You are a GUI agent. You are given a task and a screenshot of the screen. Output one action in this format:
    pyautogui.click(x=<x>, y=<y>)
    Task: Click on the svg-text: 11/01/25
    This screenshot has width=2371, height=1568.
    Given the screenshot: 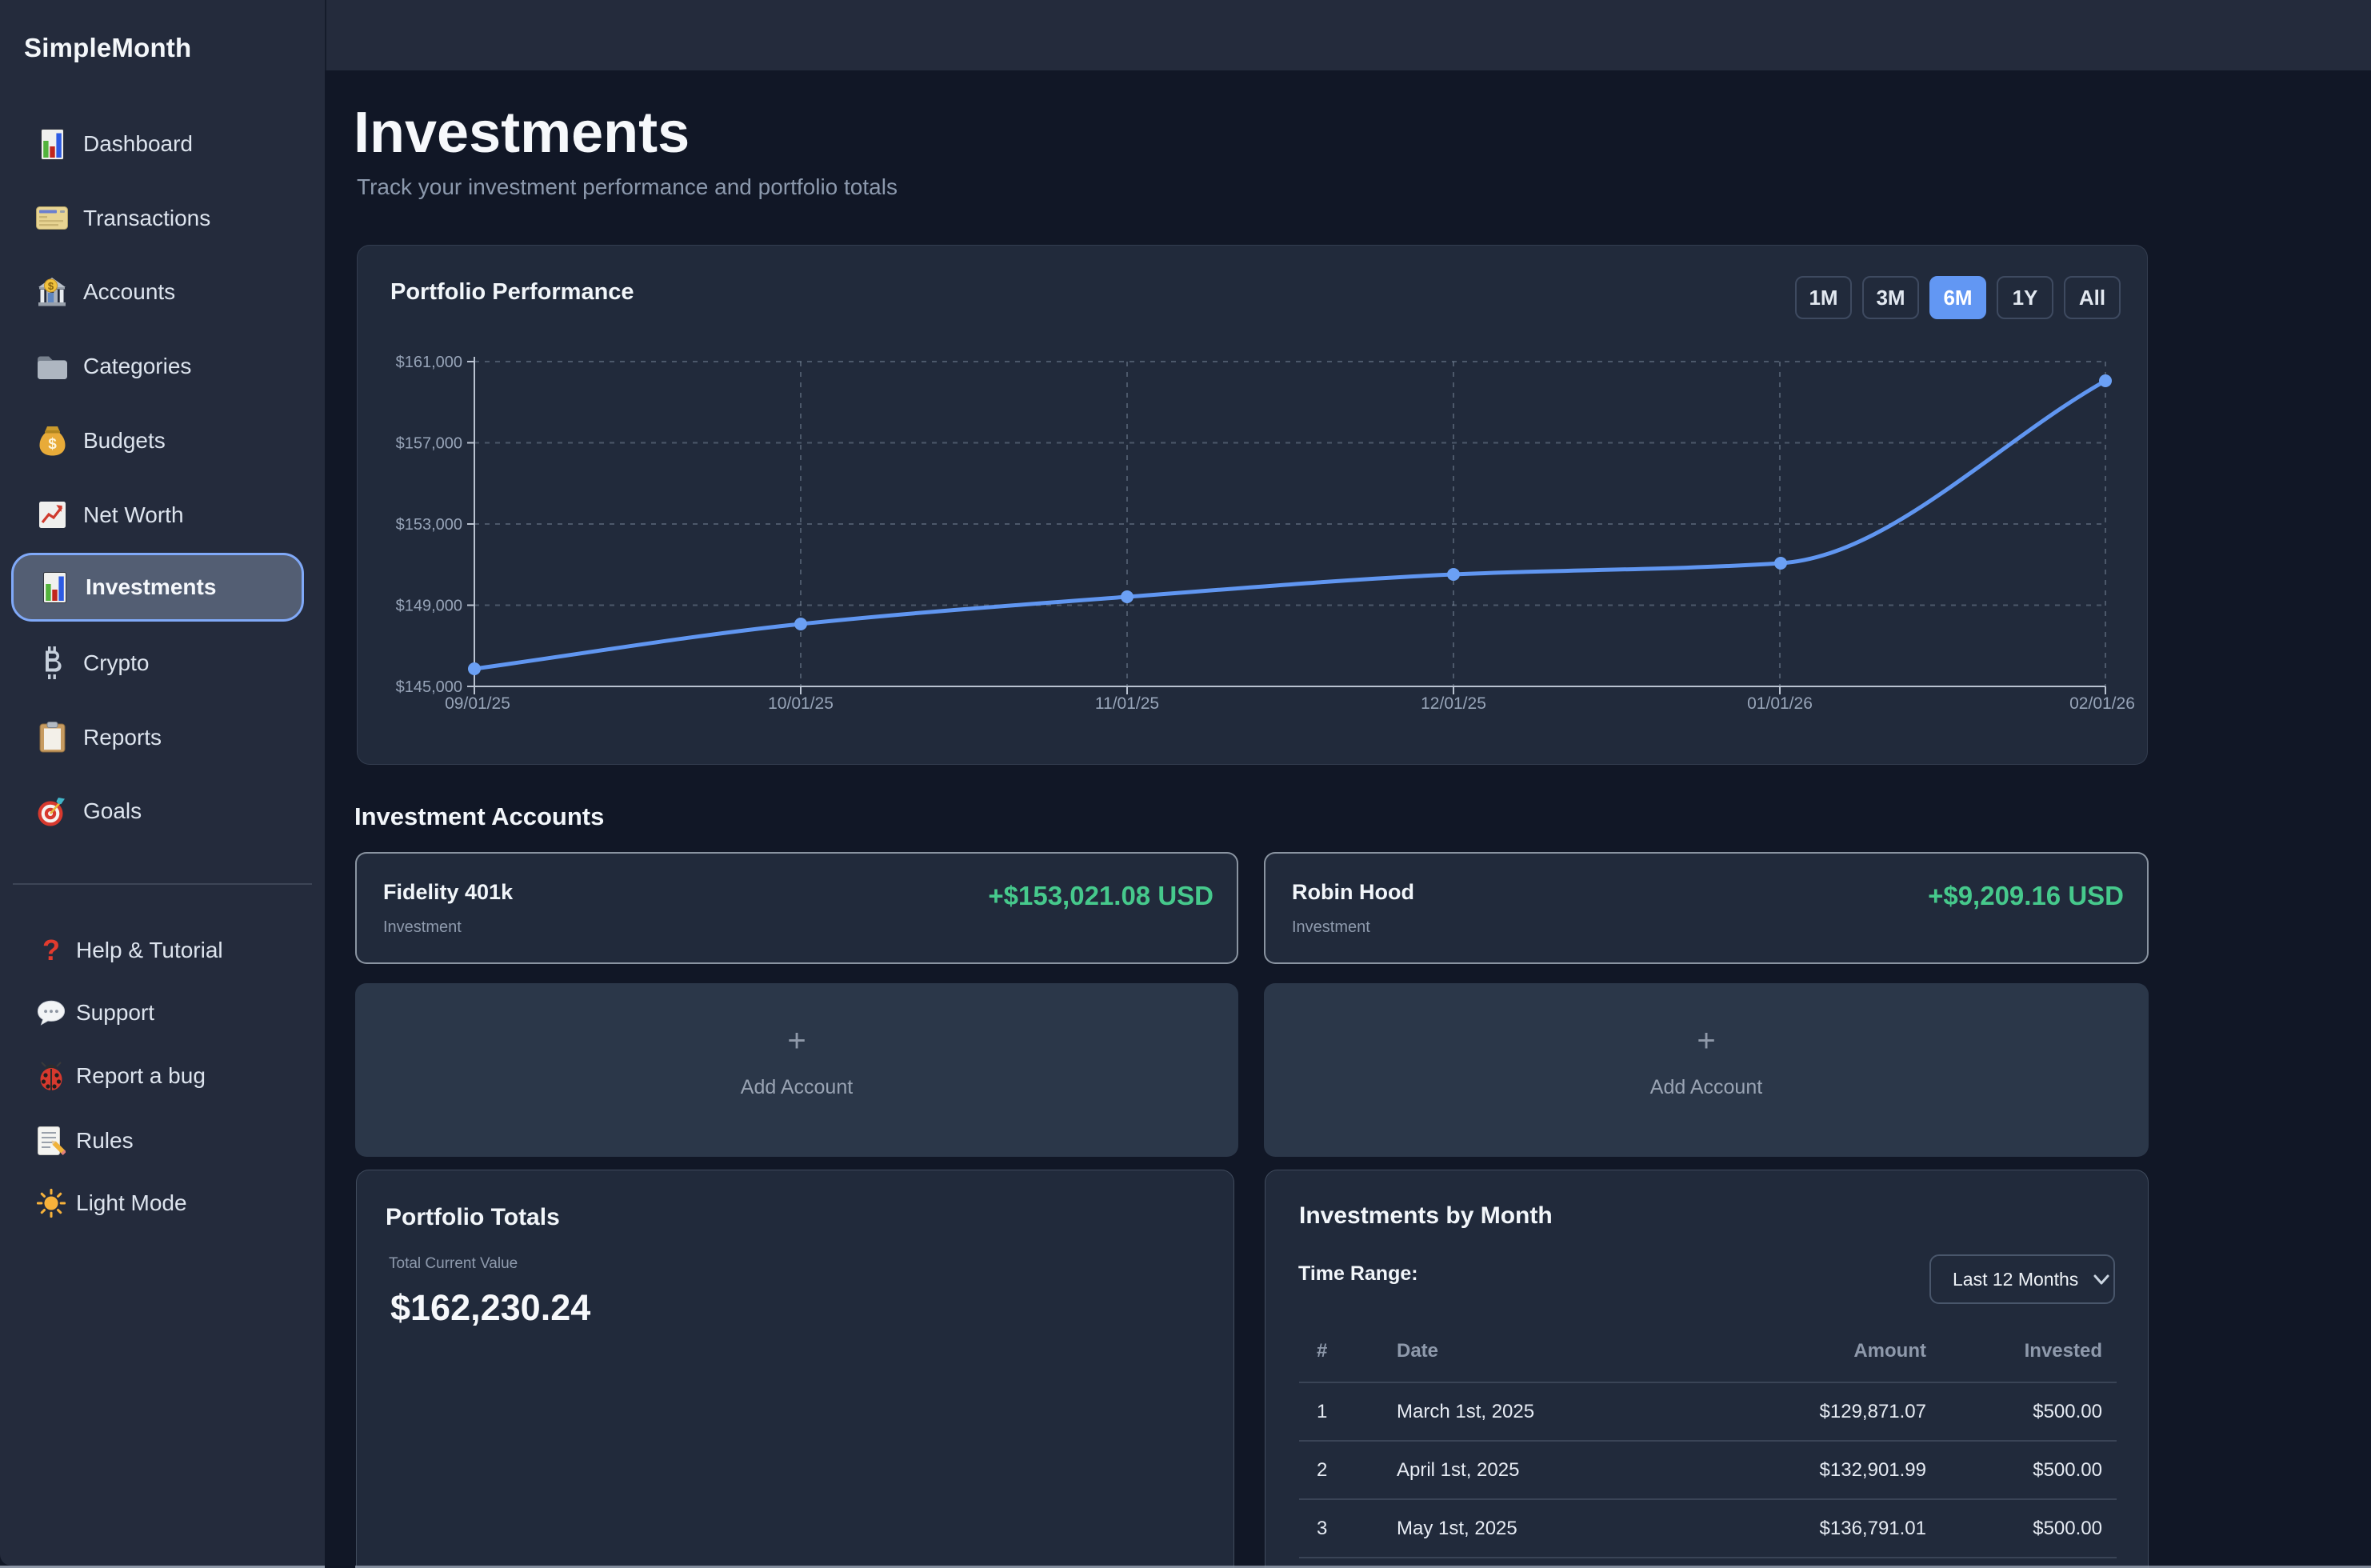 What is the action you would take?
    pyautogui.click(x=1127, y=703)
    